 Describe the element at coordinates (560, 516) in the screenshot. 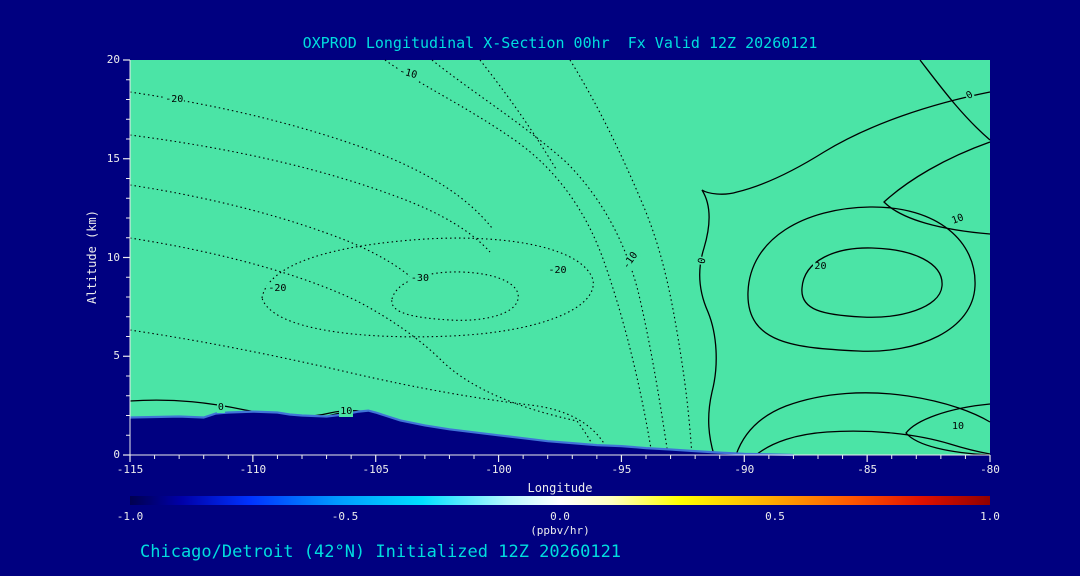

I see `colorbar-tick-label: 0.0` at that location.